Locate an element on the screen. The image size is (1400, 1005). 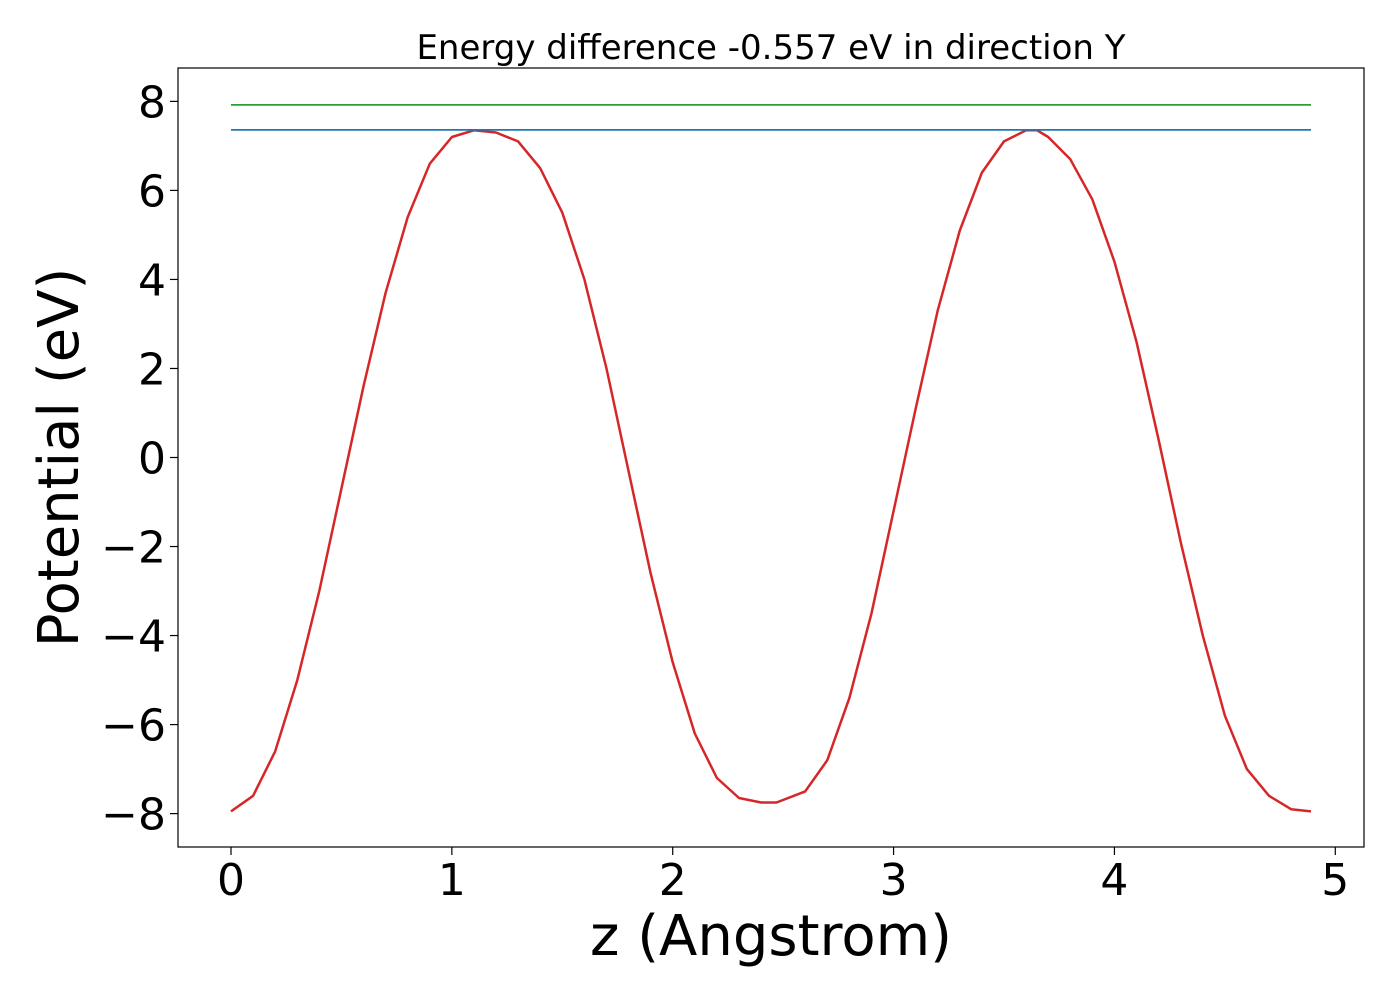
y-tick-label: 8 is located at coordinates (152, 102).